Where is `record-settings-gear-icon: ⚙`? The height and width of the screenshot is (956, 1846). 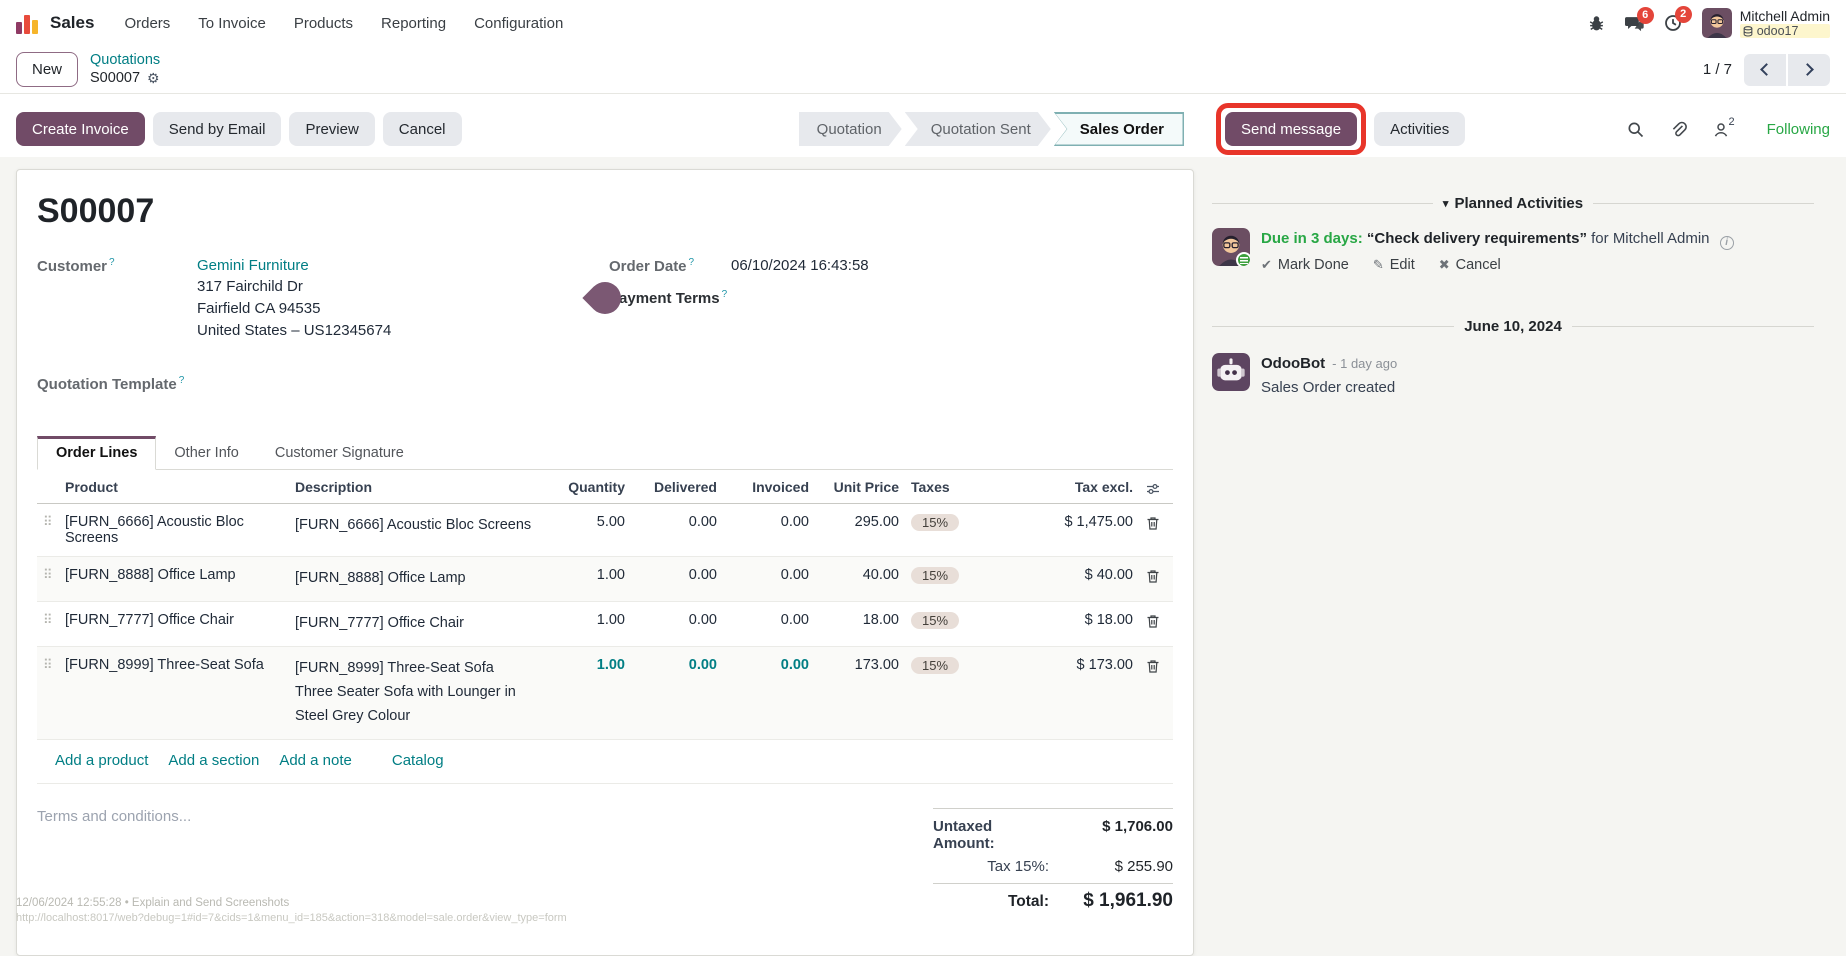
record-settings-gear-icon: ⚙ is located at coordinates (153, 77).